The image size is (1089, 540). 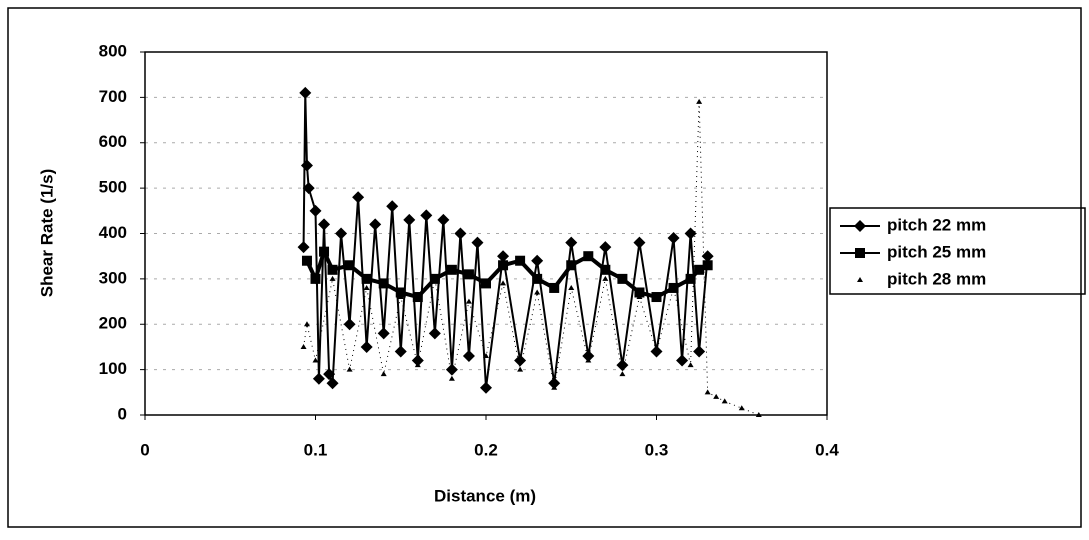 I want to click on x-tick-label: 0.1, so click(x=316, y=449).